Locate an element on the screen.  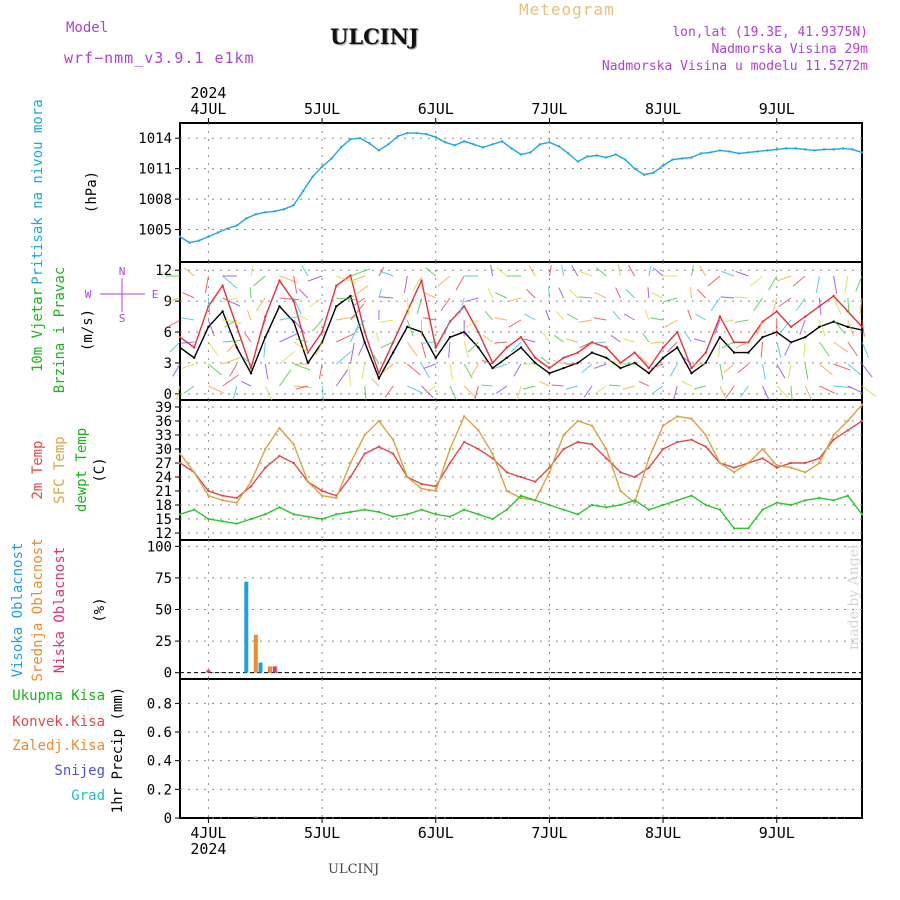
bottom-day-label: 5JUL is located at coordinates (322, 833).